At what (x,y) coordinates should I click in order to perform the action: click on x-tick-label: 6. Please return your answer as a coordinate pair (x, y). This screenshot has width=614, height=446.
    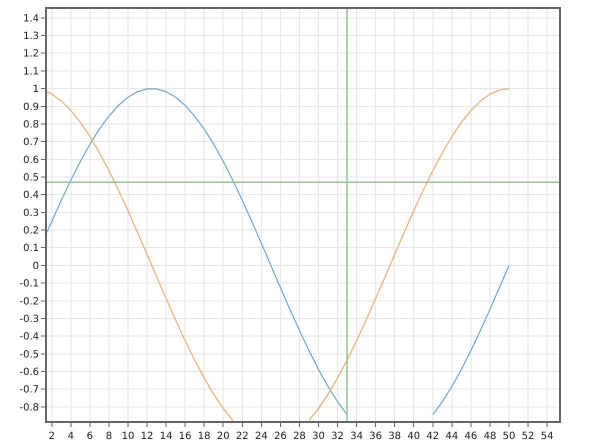
    Looking at the image, I should click on (90, 436).